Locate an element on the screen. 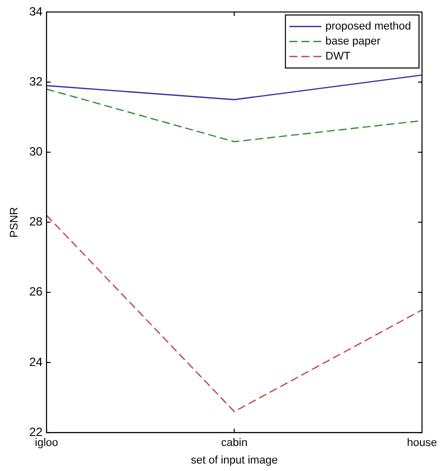  y-tick-label: 28 is located at coordinates (36, 221).